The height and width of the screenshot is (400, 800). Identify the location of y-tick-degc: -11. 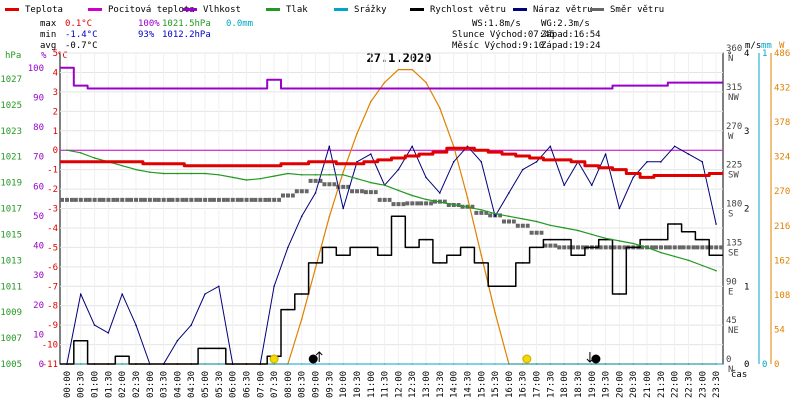
(50, 365).